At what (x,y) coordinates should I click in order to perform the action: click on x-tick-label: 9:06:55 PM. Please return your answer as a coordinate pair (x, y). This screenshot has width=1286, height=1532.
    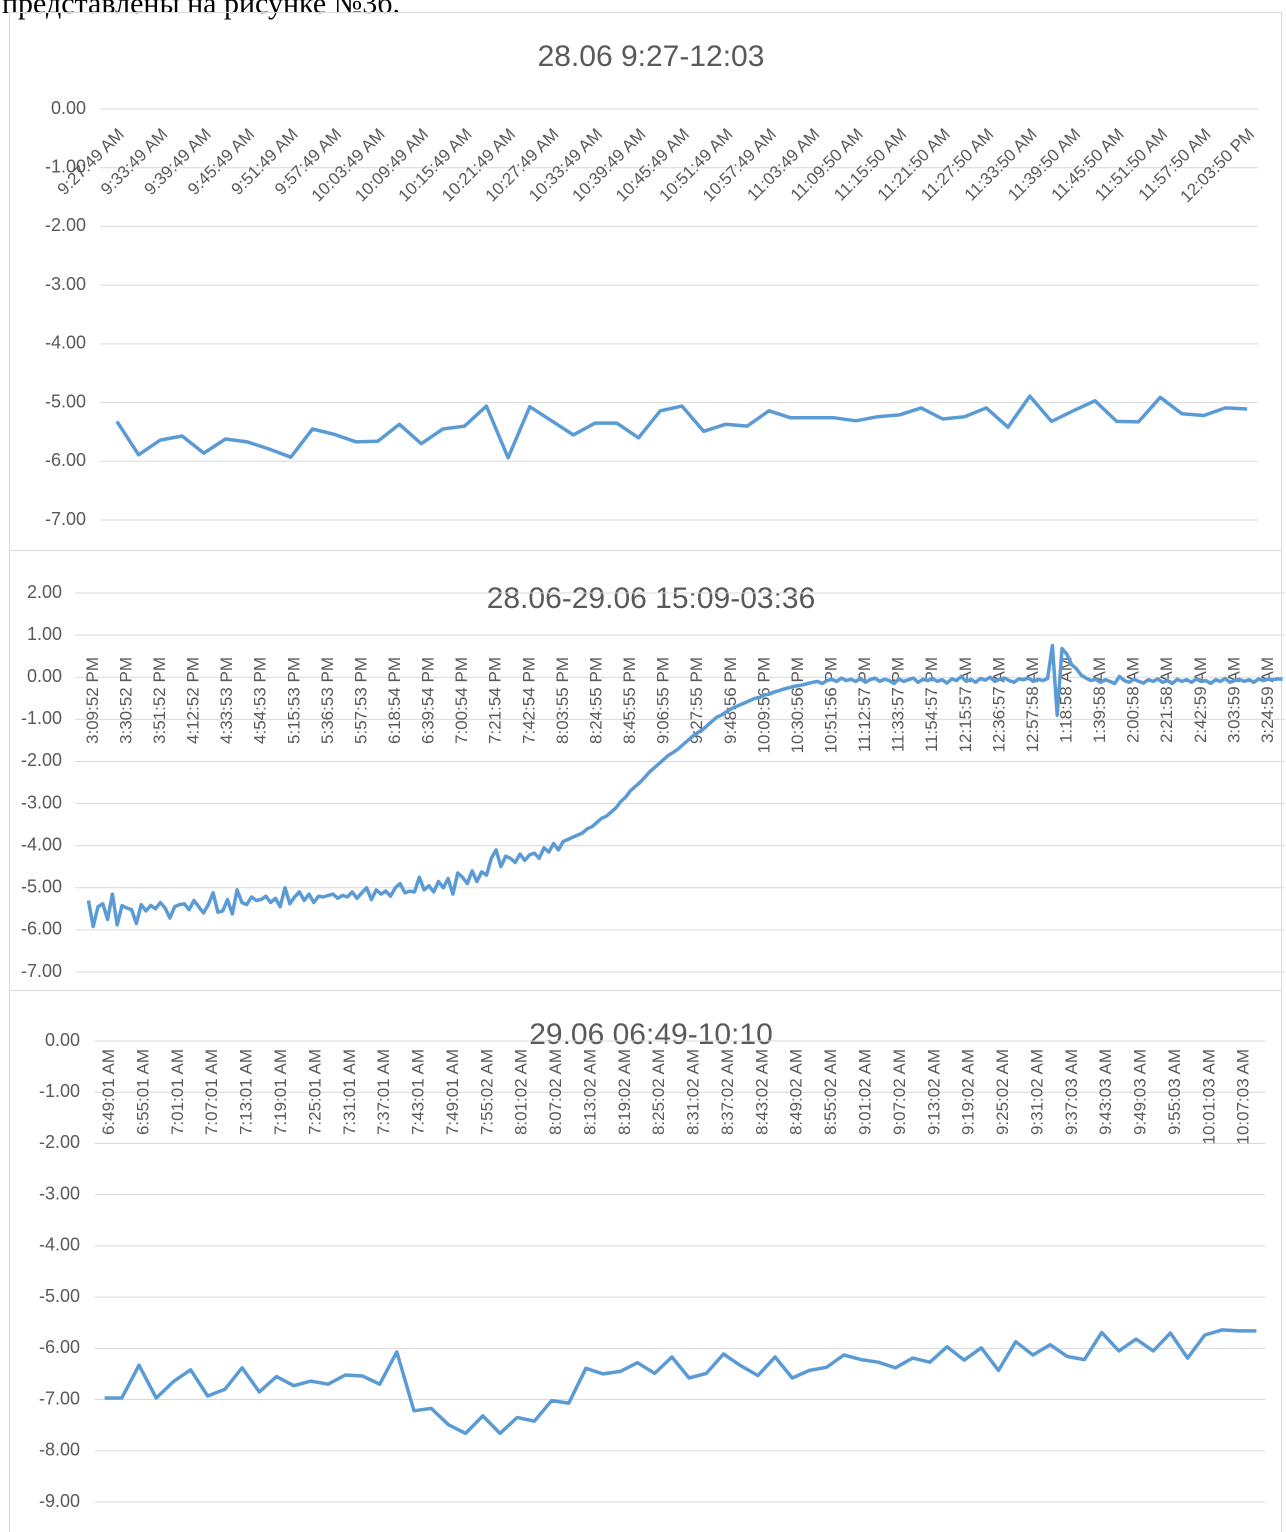
    Looking at the image, I should click on (663, 700).